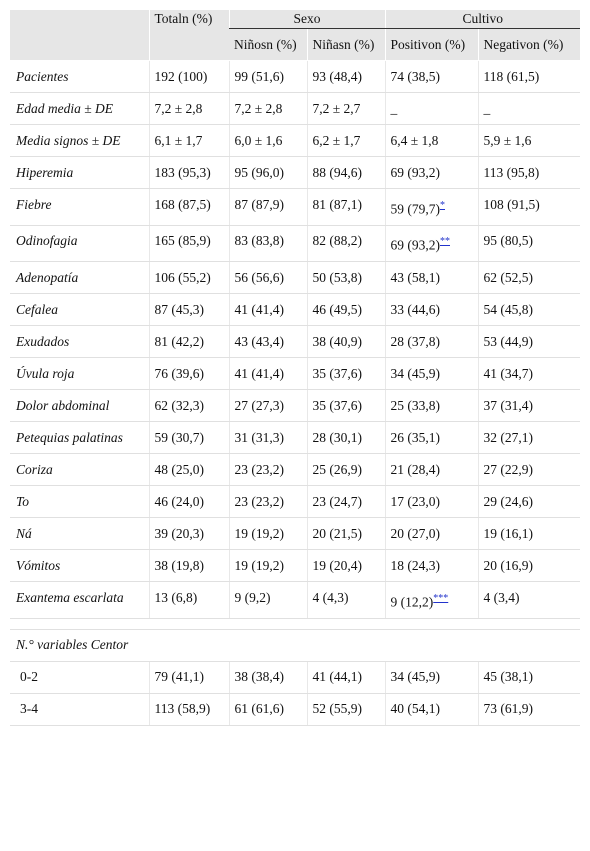  Describe the element at coordinates (188, 677) in the screenshot. I see `table-cell: 79 (41,1)` at that location.